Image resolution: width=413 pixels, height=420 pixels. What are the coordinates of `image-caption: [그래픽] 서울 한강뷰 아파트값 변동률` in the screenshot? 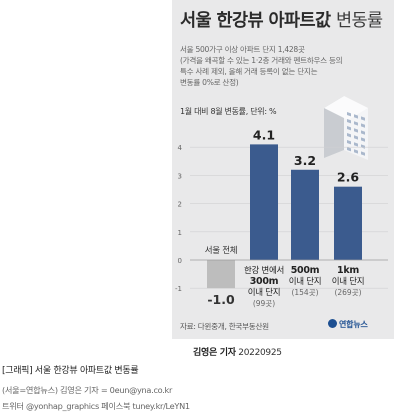 It's located at (70, 371).